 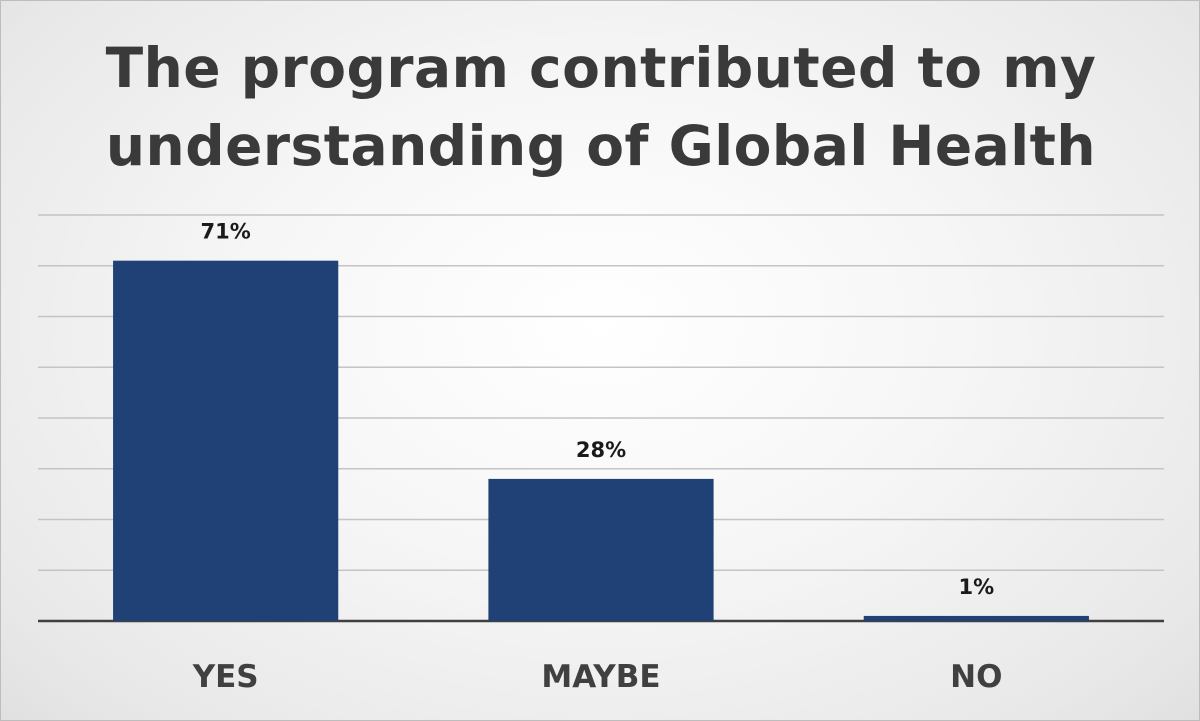 What do you see at coordinates (225, 677) in the screenshot?
I see `category-label-yes: YES` at bounding box center [225, 677].